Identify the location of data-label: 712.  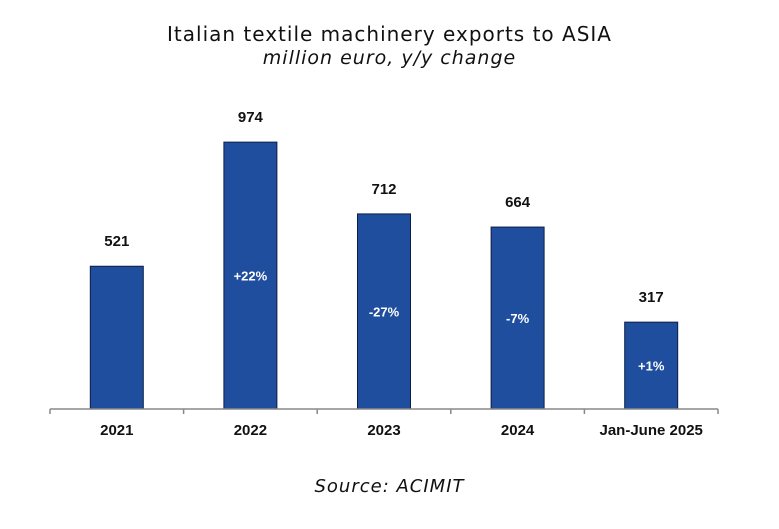
(383, 189).